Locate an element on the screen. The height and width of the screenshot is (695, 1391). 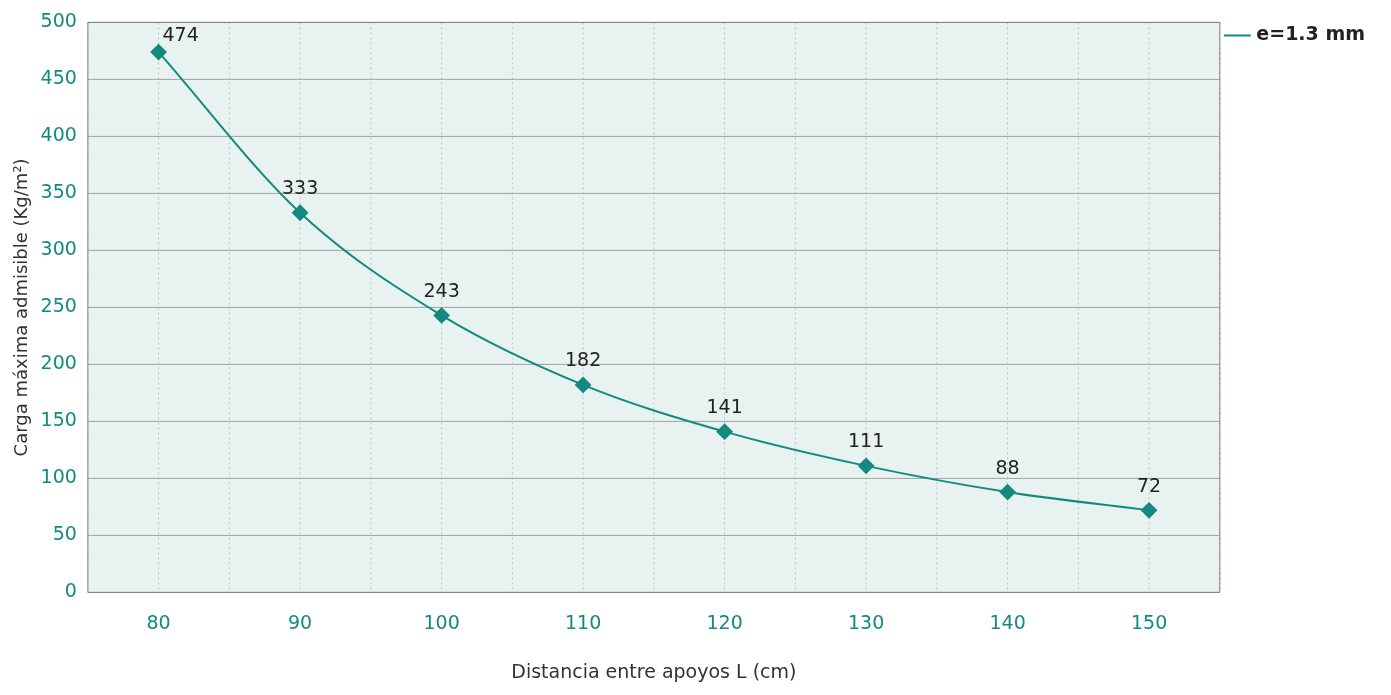
x-tick-label: 150 is located at coordinates (1149, 621).